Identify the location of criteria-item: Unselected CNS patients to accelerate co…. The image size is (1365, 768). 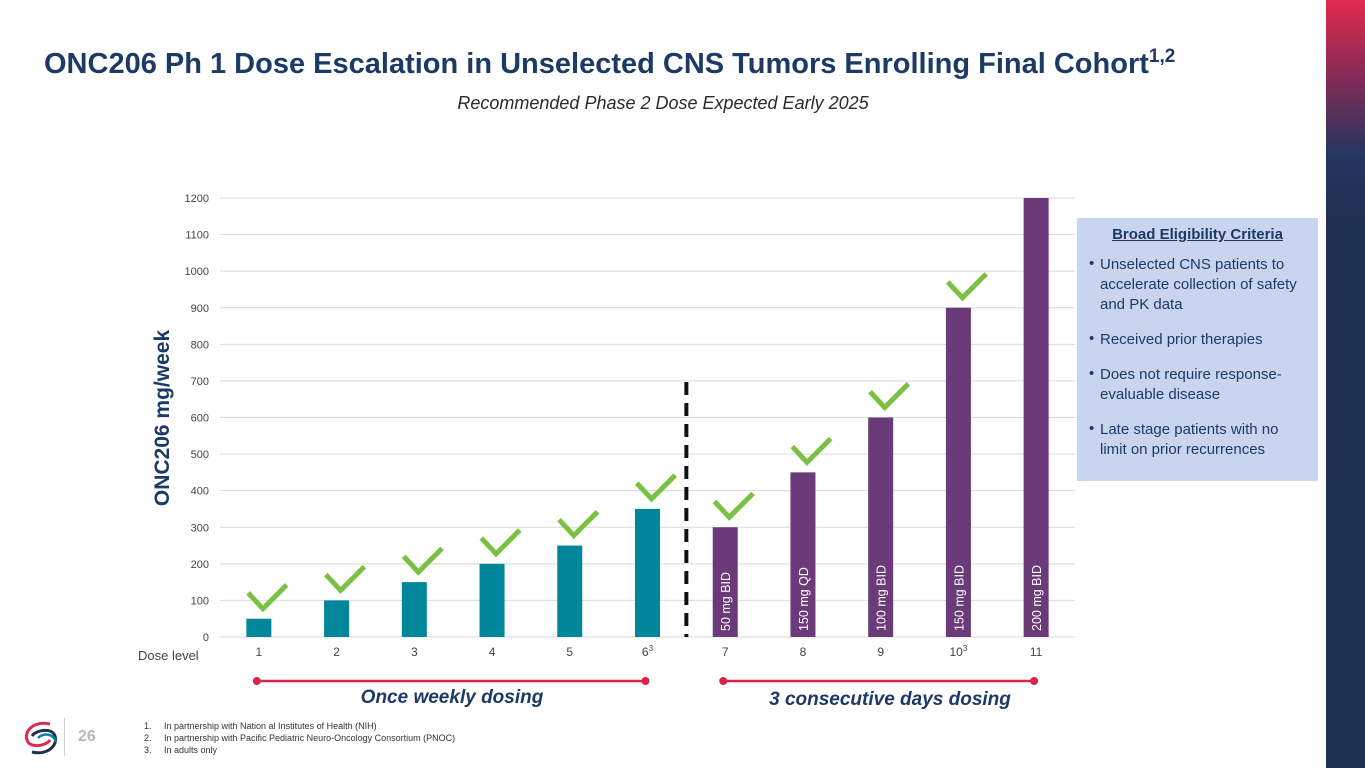
(1197, 284).